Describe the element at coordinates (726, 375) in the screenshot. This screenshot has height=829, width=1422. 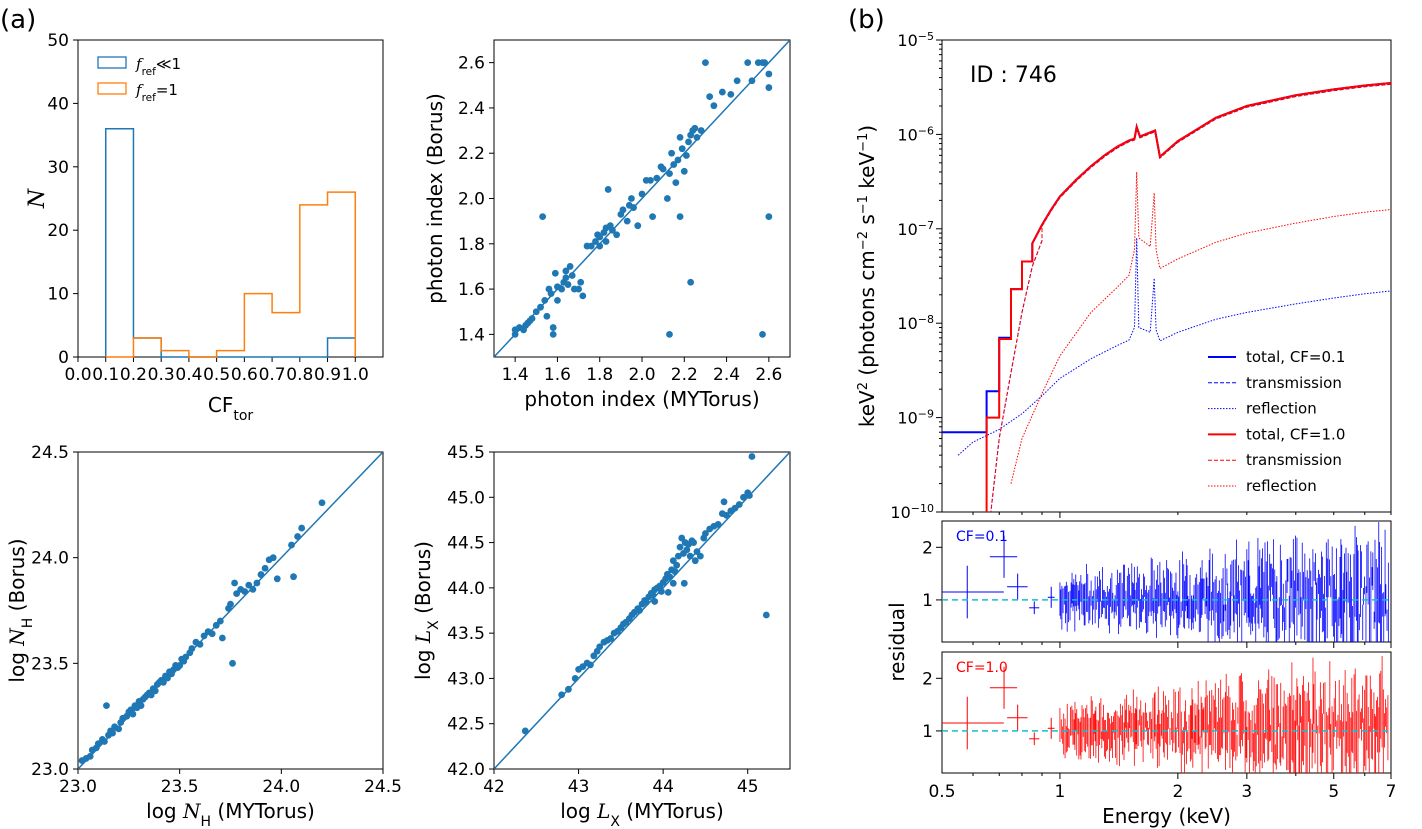
I see `x-tick-label: 2.4` at that location.